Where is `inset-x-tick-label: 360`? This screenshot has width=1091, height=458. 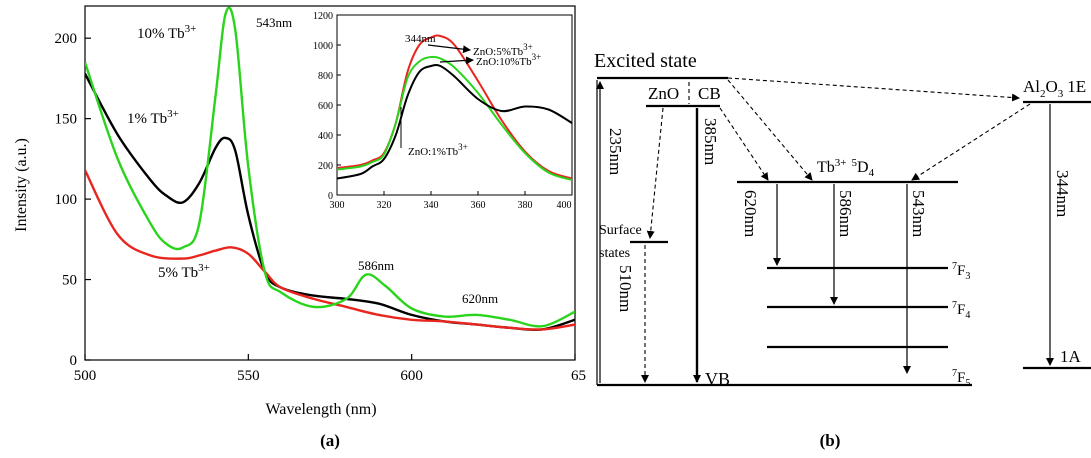
inset-x-tick-label: 360 is located at coordinates (478, 205).